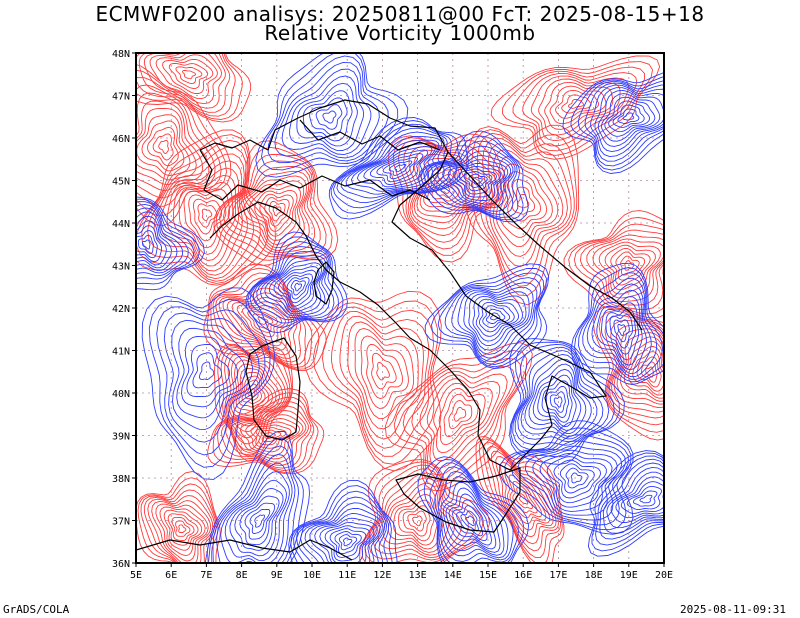  What do you see at coordinates (400, 33) in the screenshot?
I see `chart-subtitle: Relative Vorticity 1000mb` at bounding box center [400, 33].